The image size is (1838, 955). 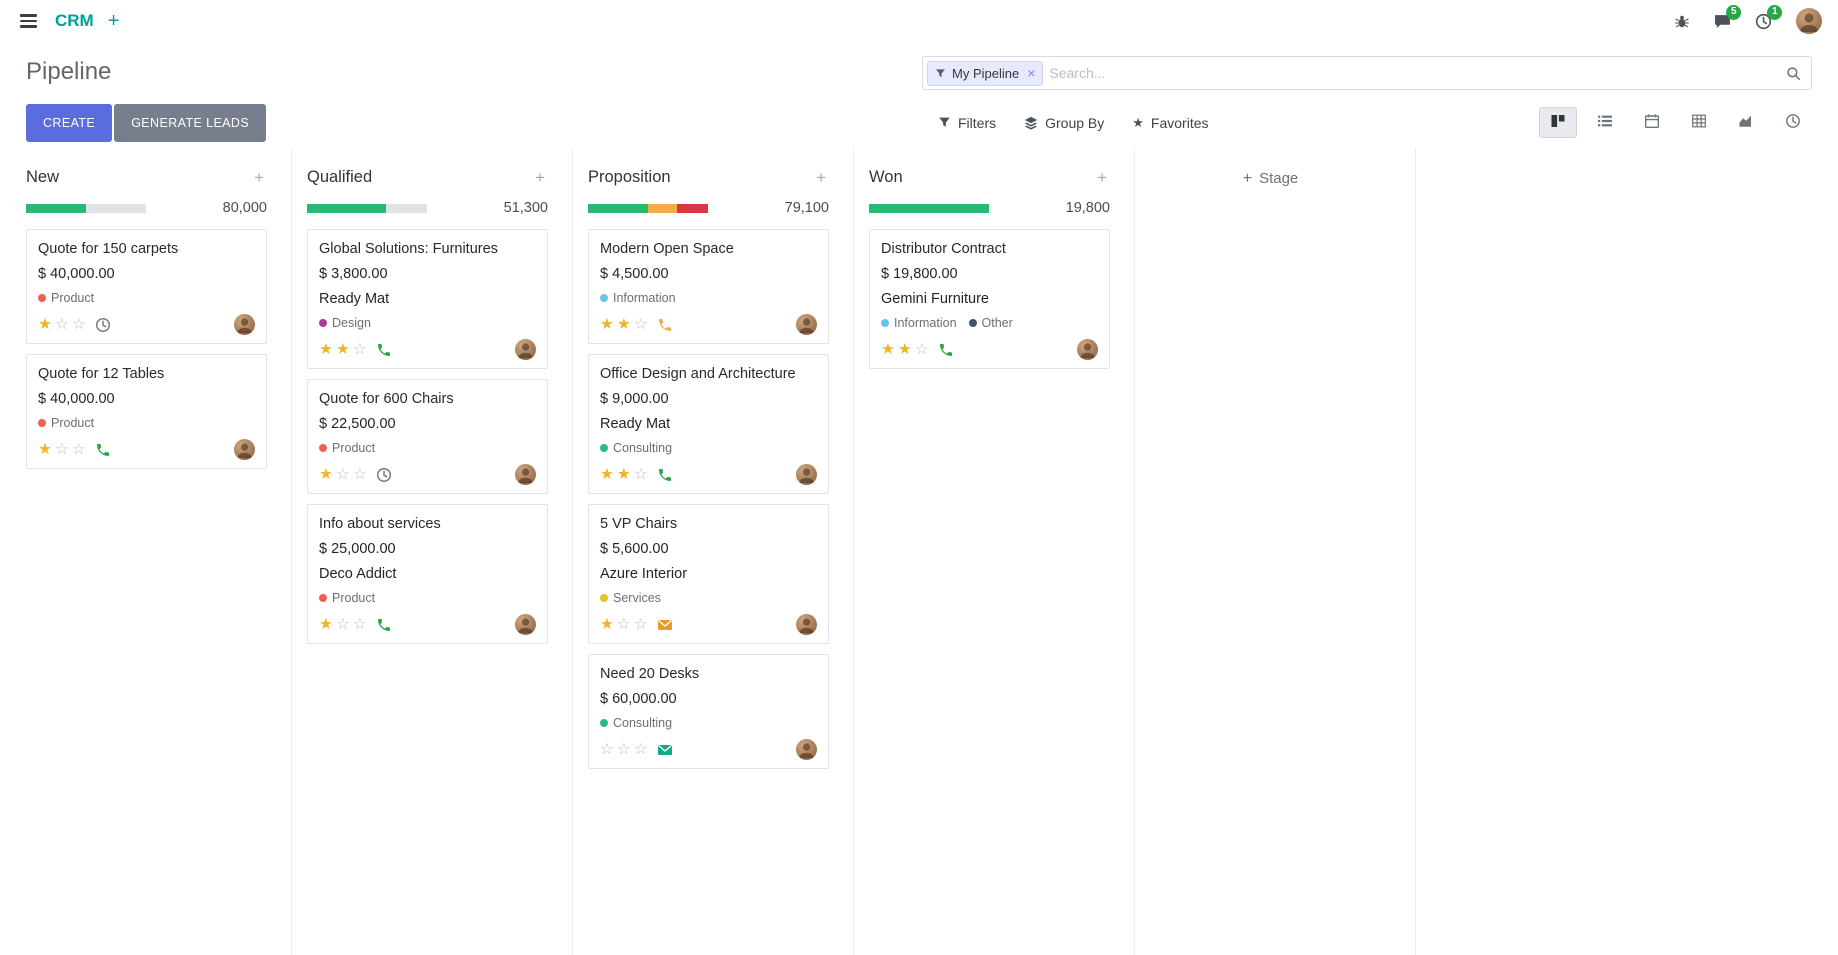 I want to click on group-by-button: Group By, so click(x=1064, y=123).